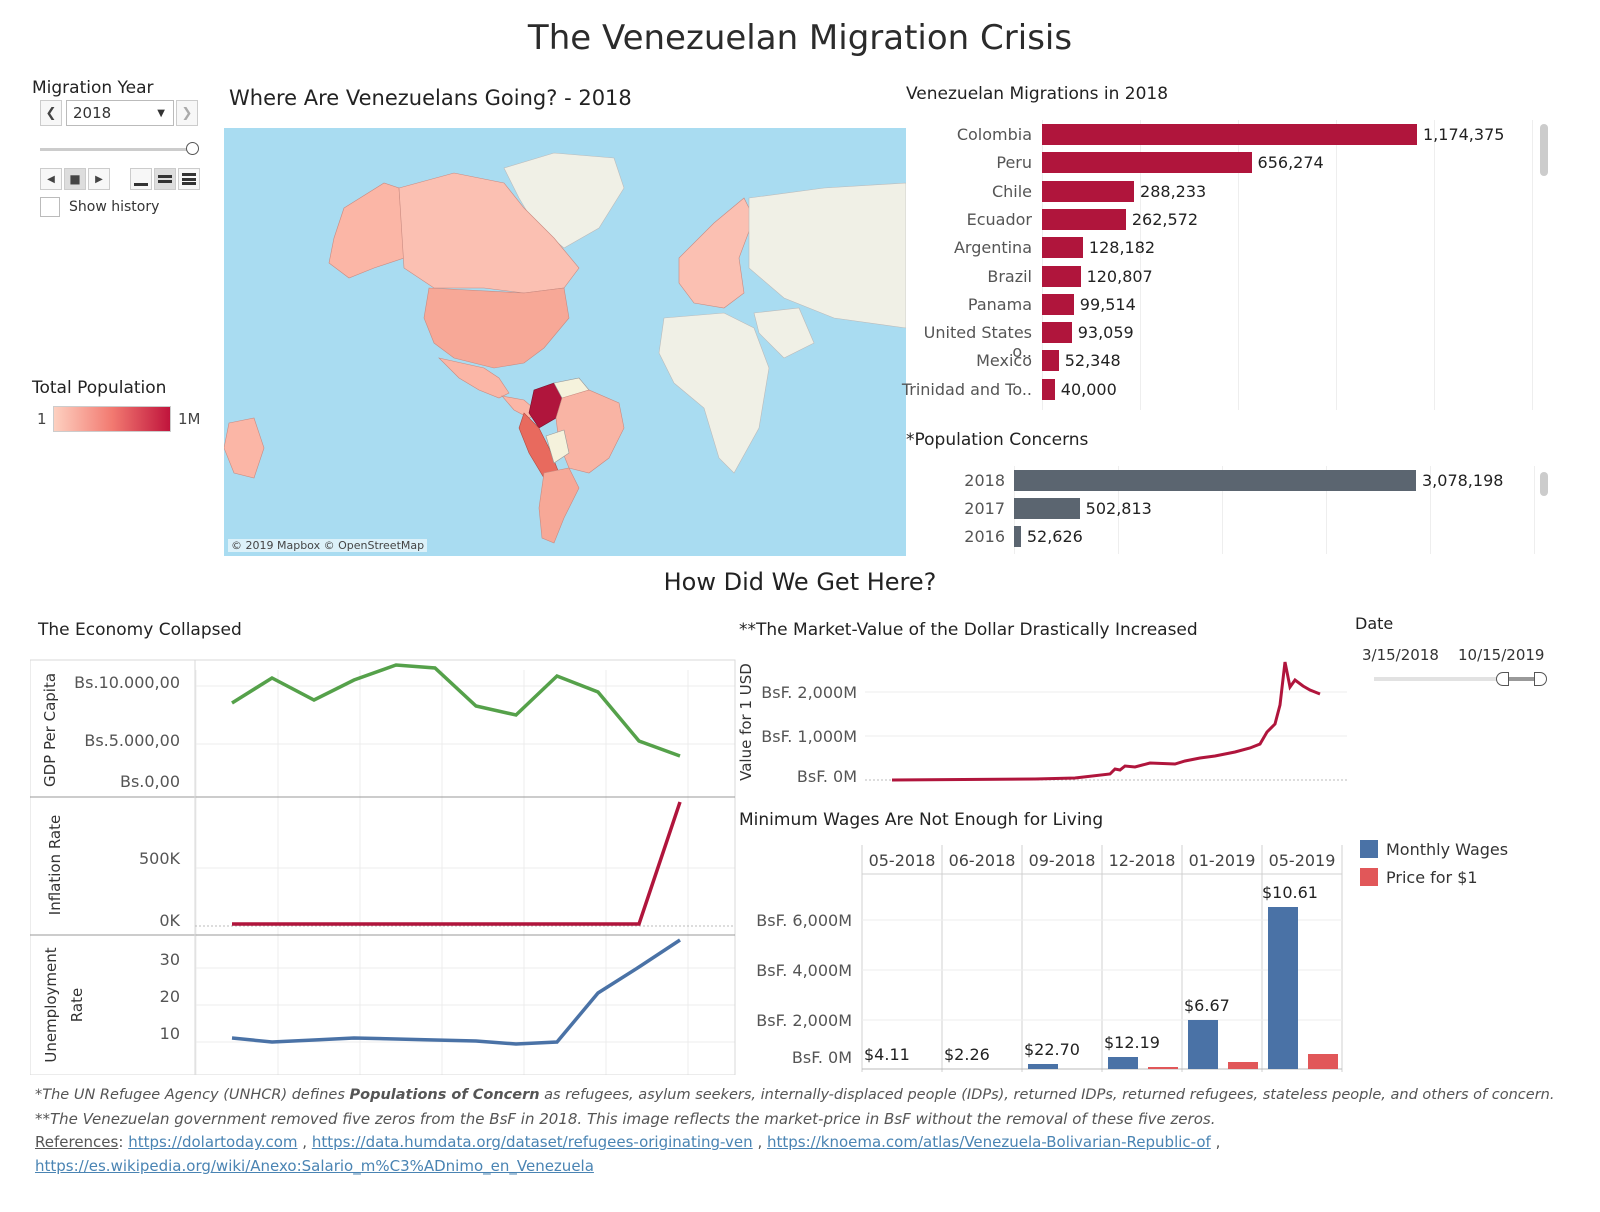 This screenshot has height=1212, width=1600. Describe the element at coordinates (141, 184) in the screenshot. I see `speed-slow-icon` at that location.